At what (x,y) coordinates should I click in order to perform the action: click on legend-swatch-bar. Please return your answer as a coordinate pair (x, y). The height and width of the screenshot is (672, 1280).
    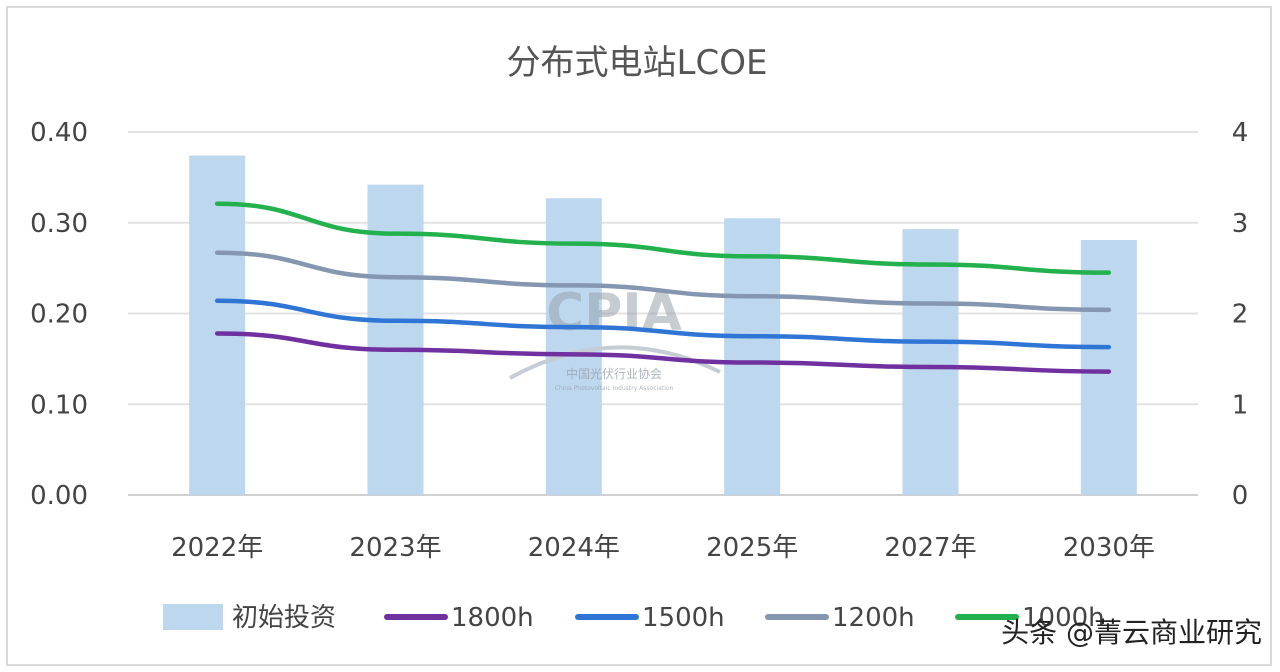
    Looking at the image, I should click on (193, 617).